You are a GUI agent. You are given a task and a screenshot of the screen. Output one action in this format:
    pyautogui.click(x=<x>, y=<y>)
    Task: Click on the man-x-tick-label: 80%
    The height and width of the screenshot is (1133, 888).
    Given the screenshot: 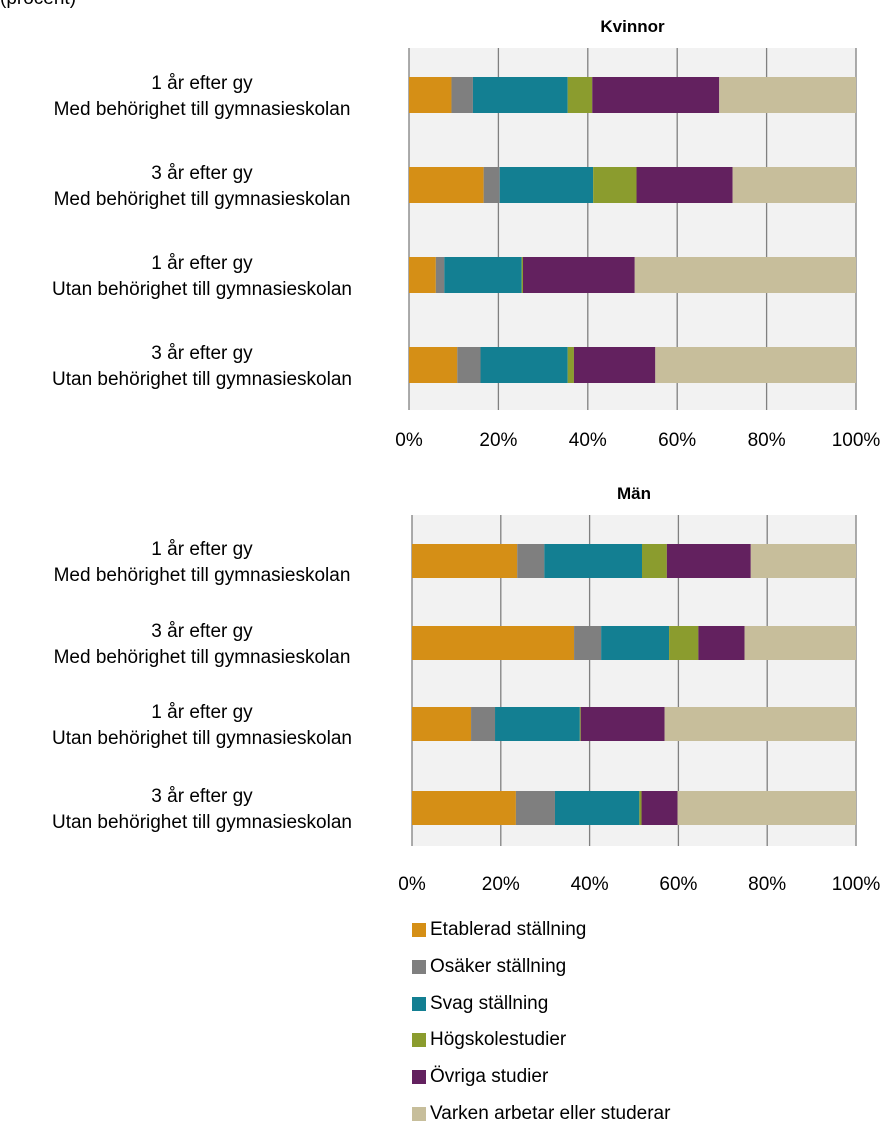 What is the action you would take?
    pyautogui.click(x=767, y=884)
    